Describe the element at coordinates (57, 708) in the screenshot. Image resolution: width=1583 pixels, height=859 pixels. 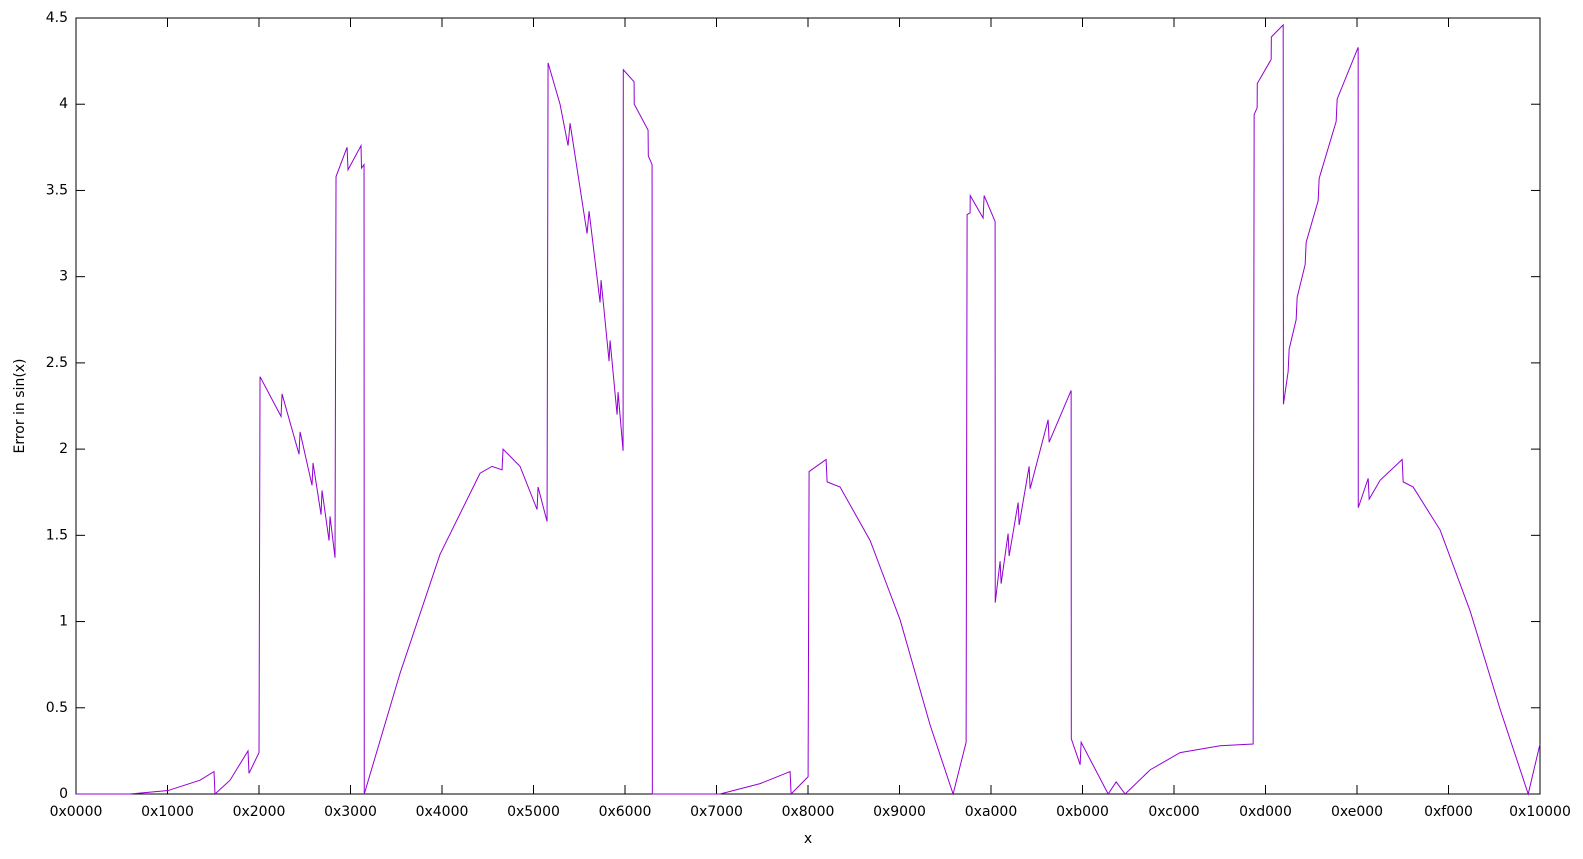
I see `y-tick-label: 0.5` at that location.